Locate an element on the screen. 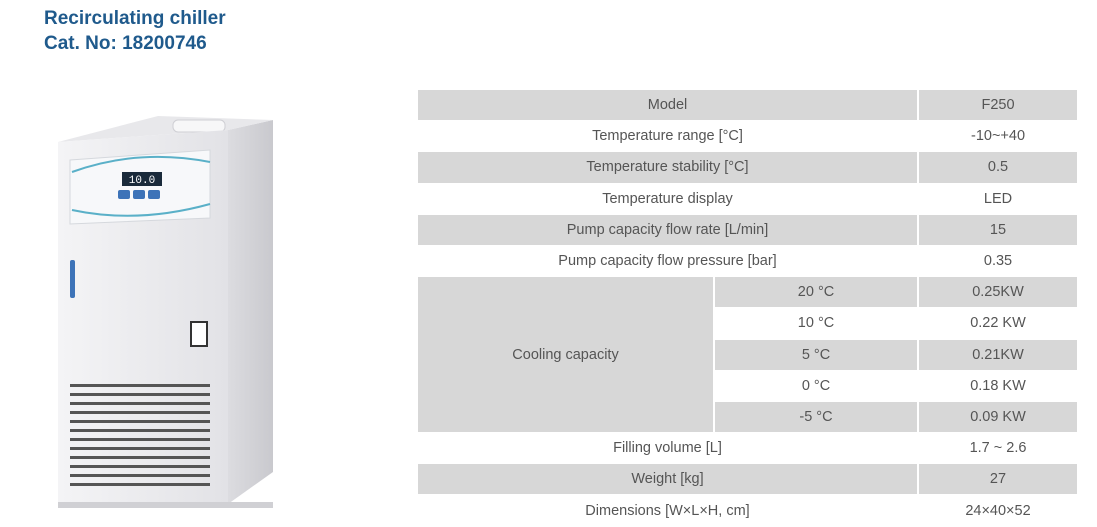 Image resolution: width=1097 pixels, height=527 pixels. cooling-temp: 5 °C is located at coordinates (816, 355).